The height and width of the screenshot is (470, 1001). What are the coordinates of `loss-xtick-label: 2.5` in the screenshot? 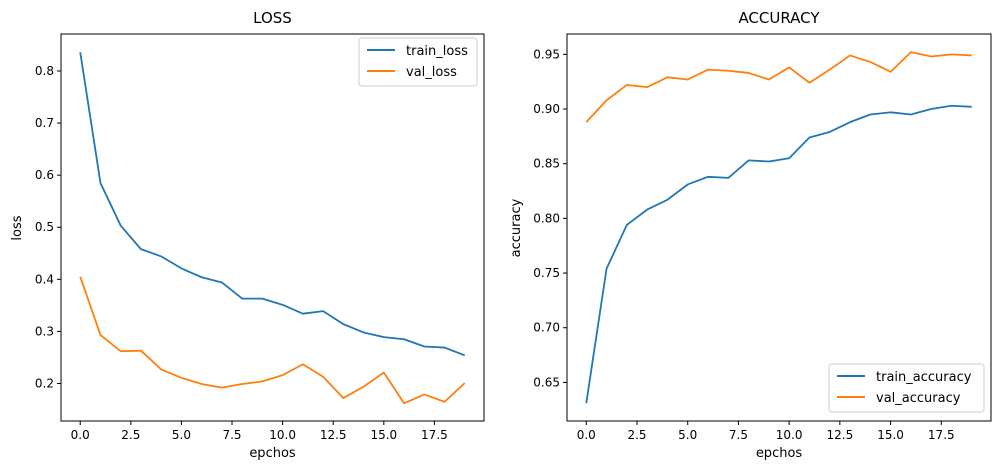 It's located at (130, 435).